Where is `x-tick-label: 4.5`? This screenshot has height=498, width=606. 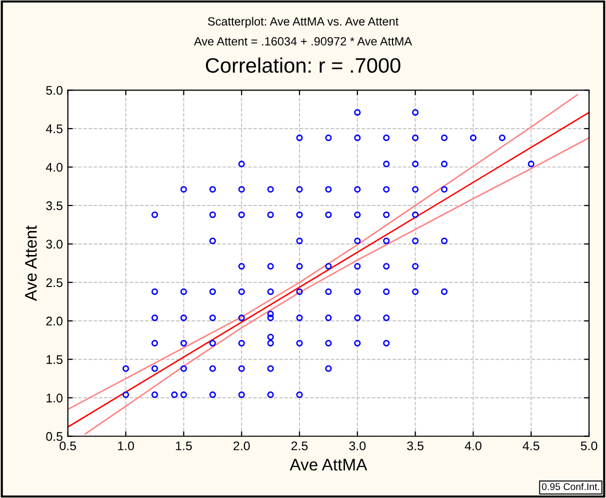
x-tick-label: 4.5 is located at coordinates (531, 446).